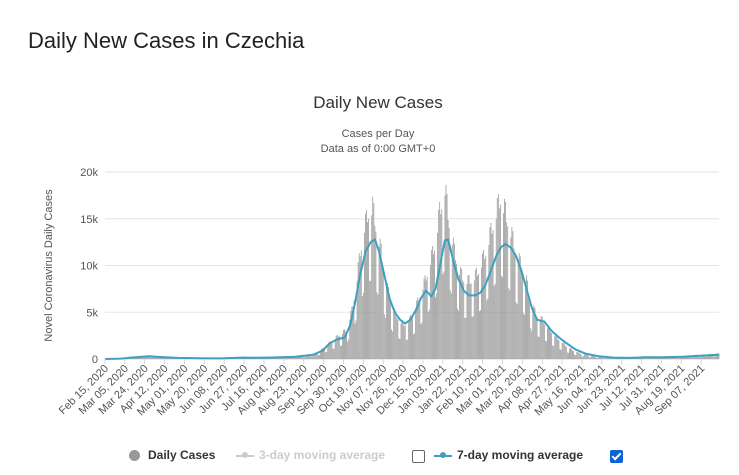  Describe the element at coordinates (310, 455) in the screenshot. I see `legend-item-3-day-average: 3-day moving average` at that location.